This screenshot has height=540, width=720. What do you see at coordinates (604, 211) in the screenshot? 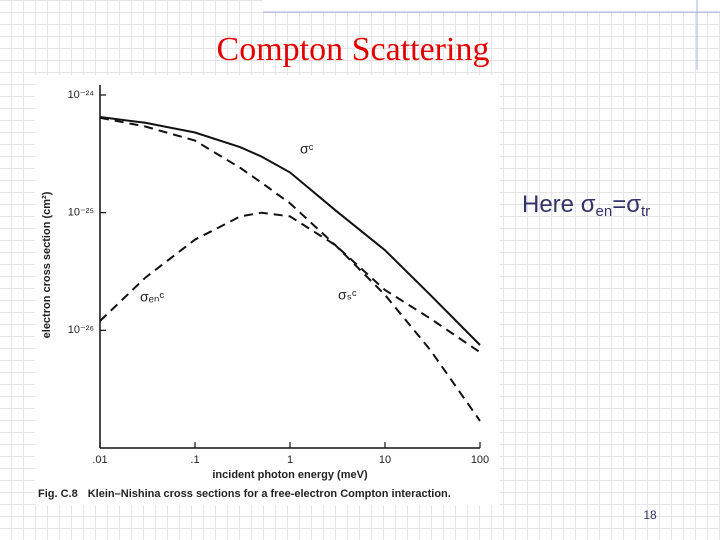
I see `note-sub: en` at bounding box center [604, 211].